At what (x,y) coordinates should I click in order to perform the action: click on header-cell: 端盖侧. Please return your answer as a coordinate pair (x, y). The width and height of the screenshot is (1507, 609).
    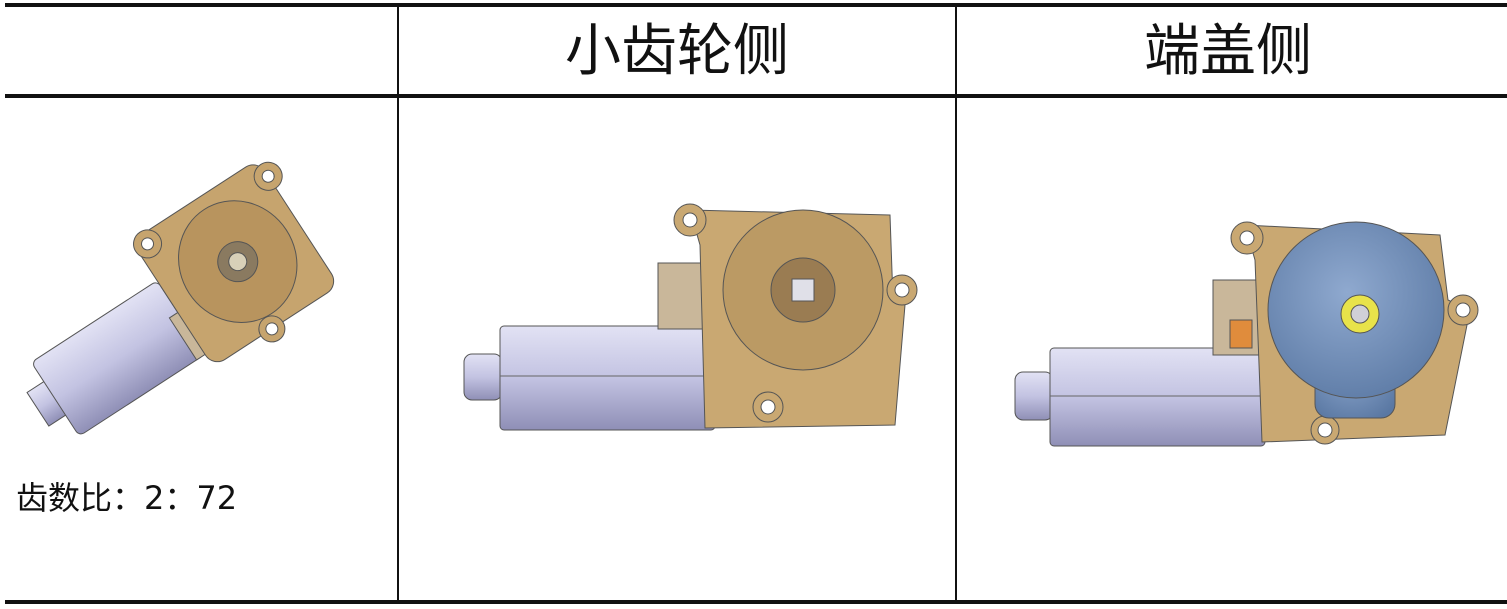
    Looking at the image, I should click on (1228, 51).